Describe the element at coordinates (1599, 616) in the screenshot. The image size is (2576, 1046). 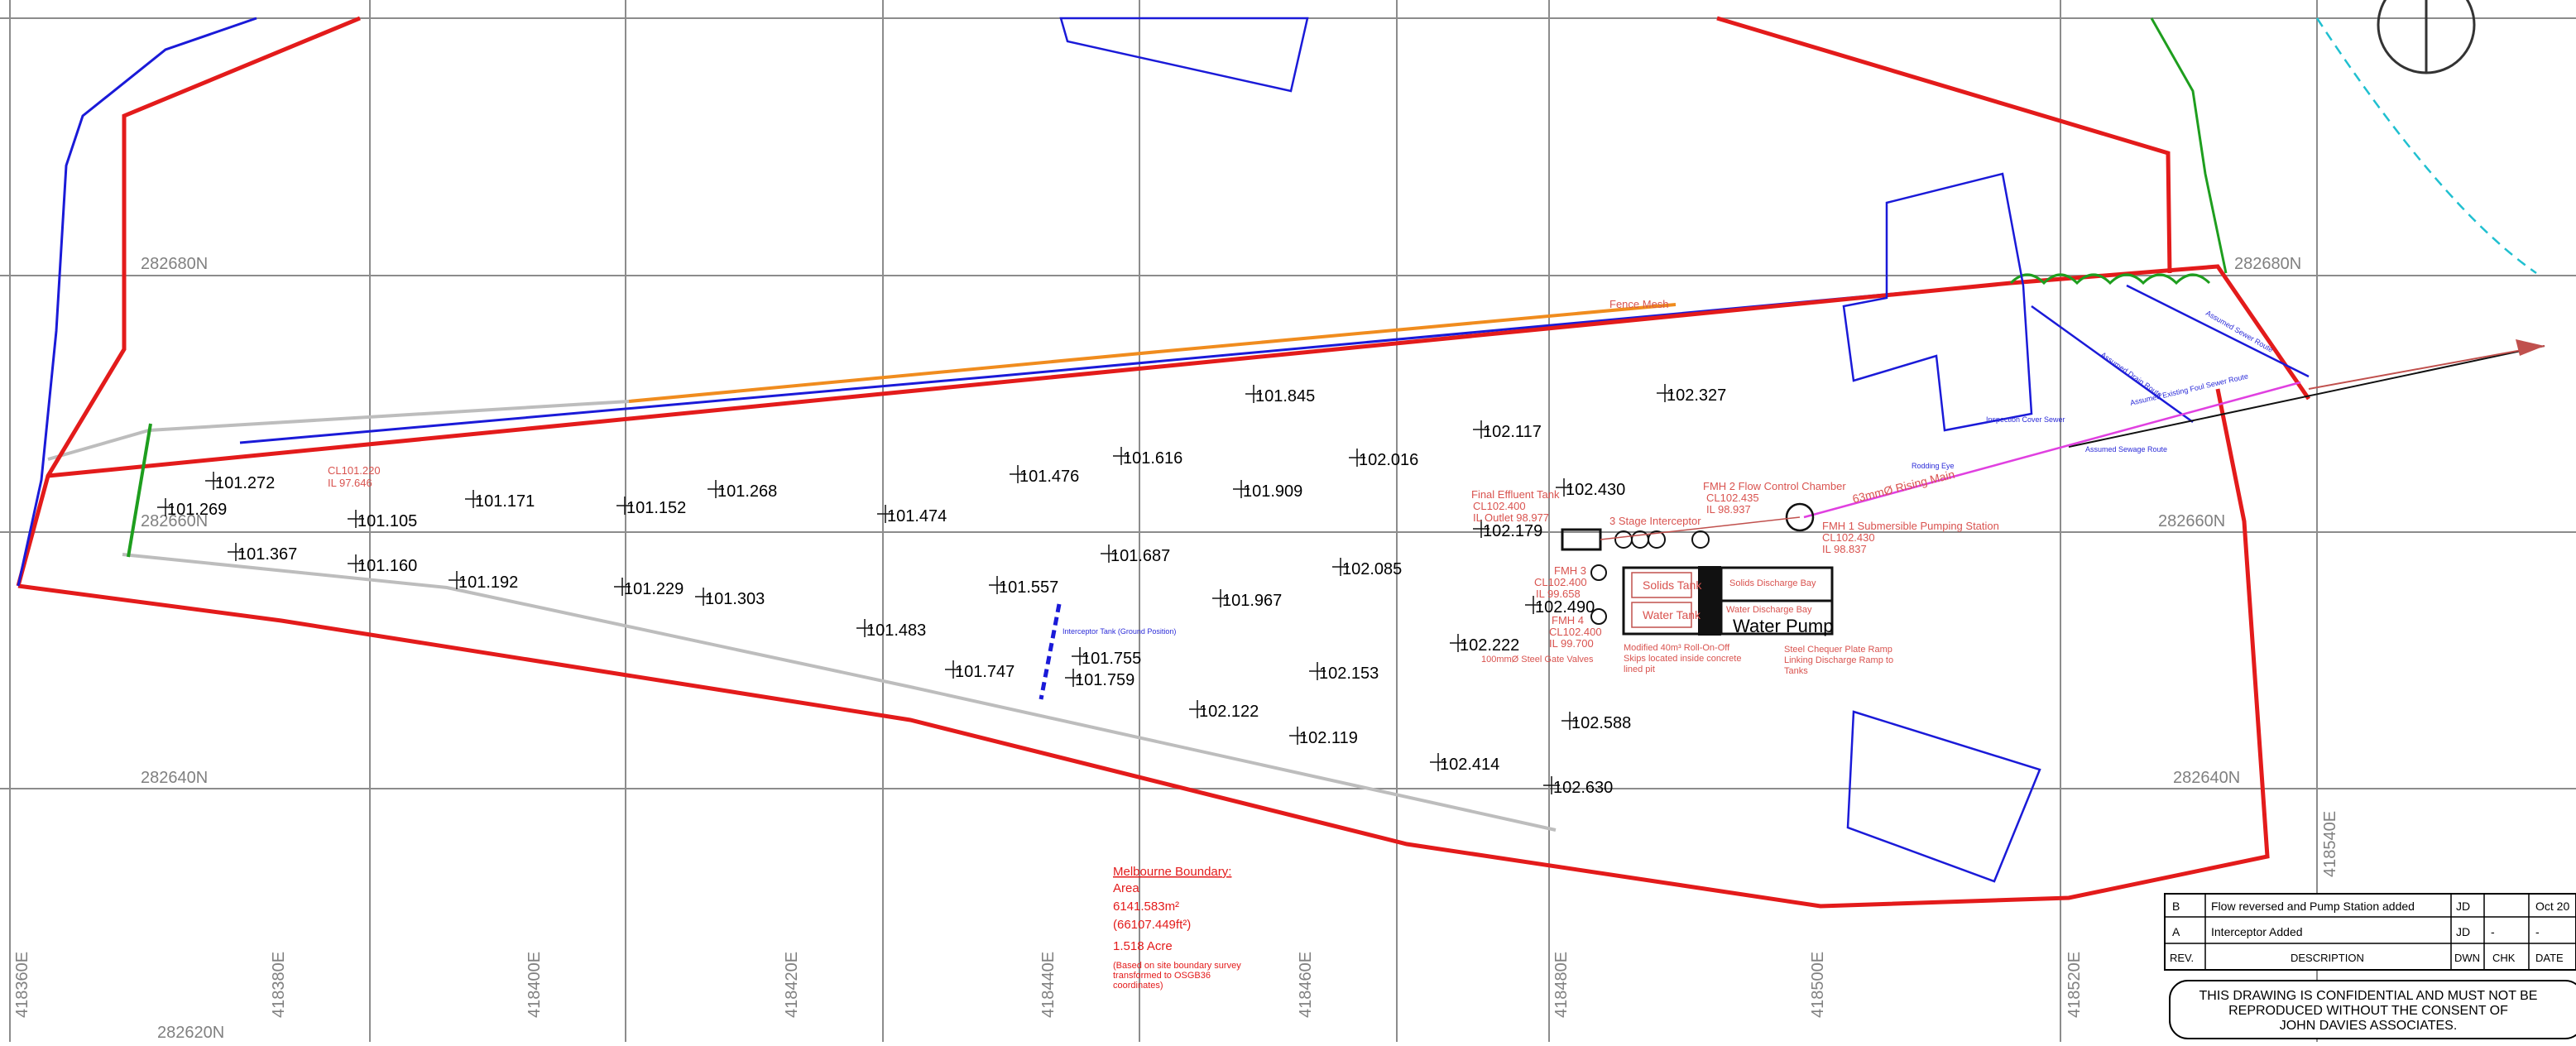
I see `fmh4` at that location.